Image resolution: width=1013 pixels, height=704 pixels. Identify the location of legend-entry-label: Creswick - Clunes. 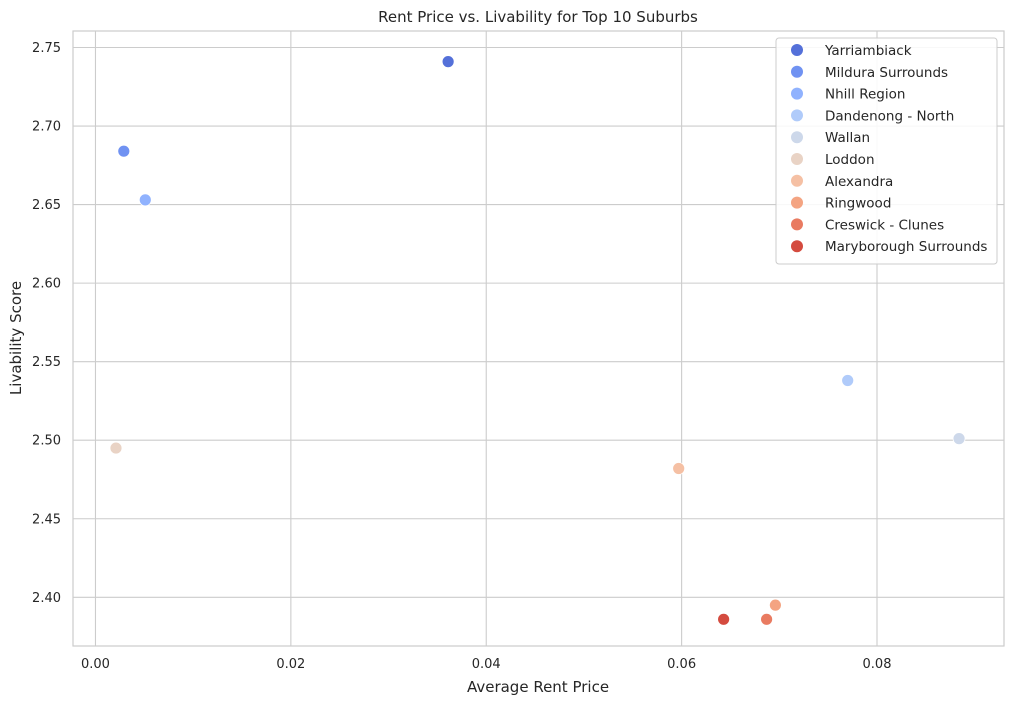
(884, 225).